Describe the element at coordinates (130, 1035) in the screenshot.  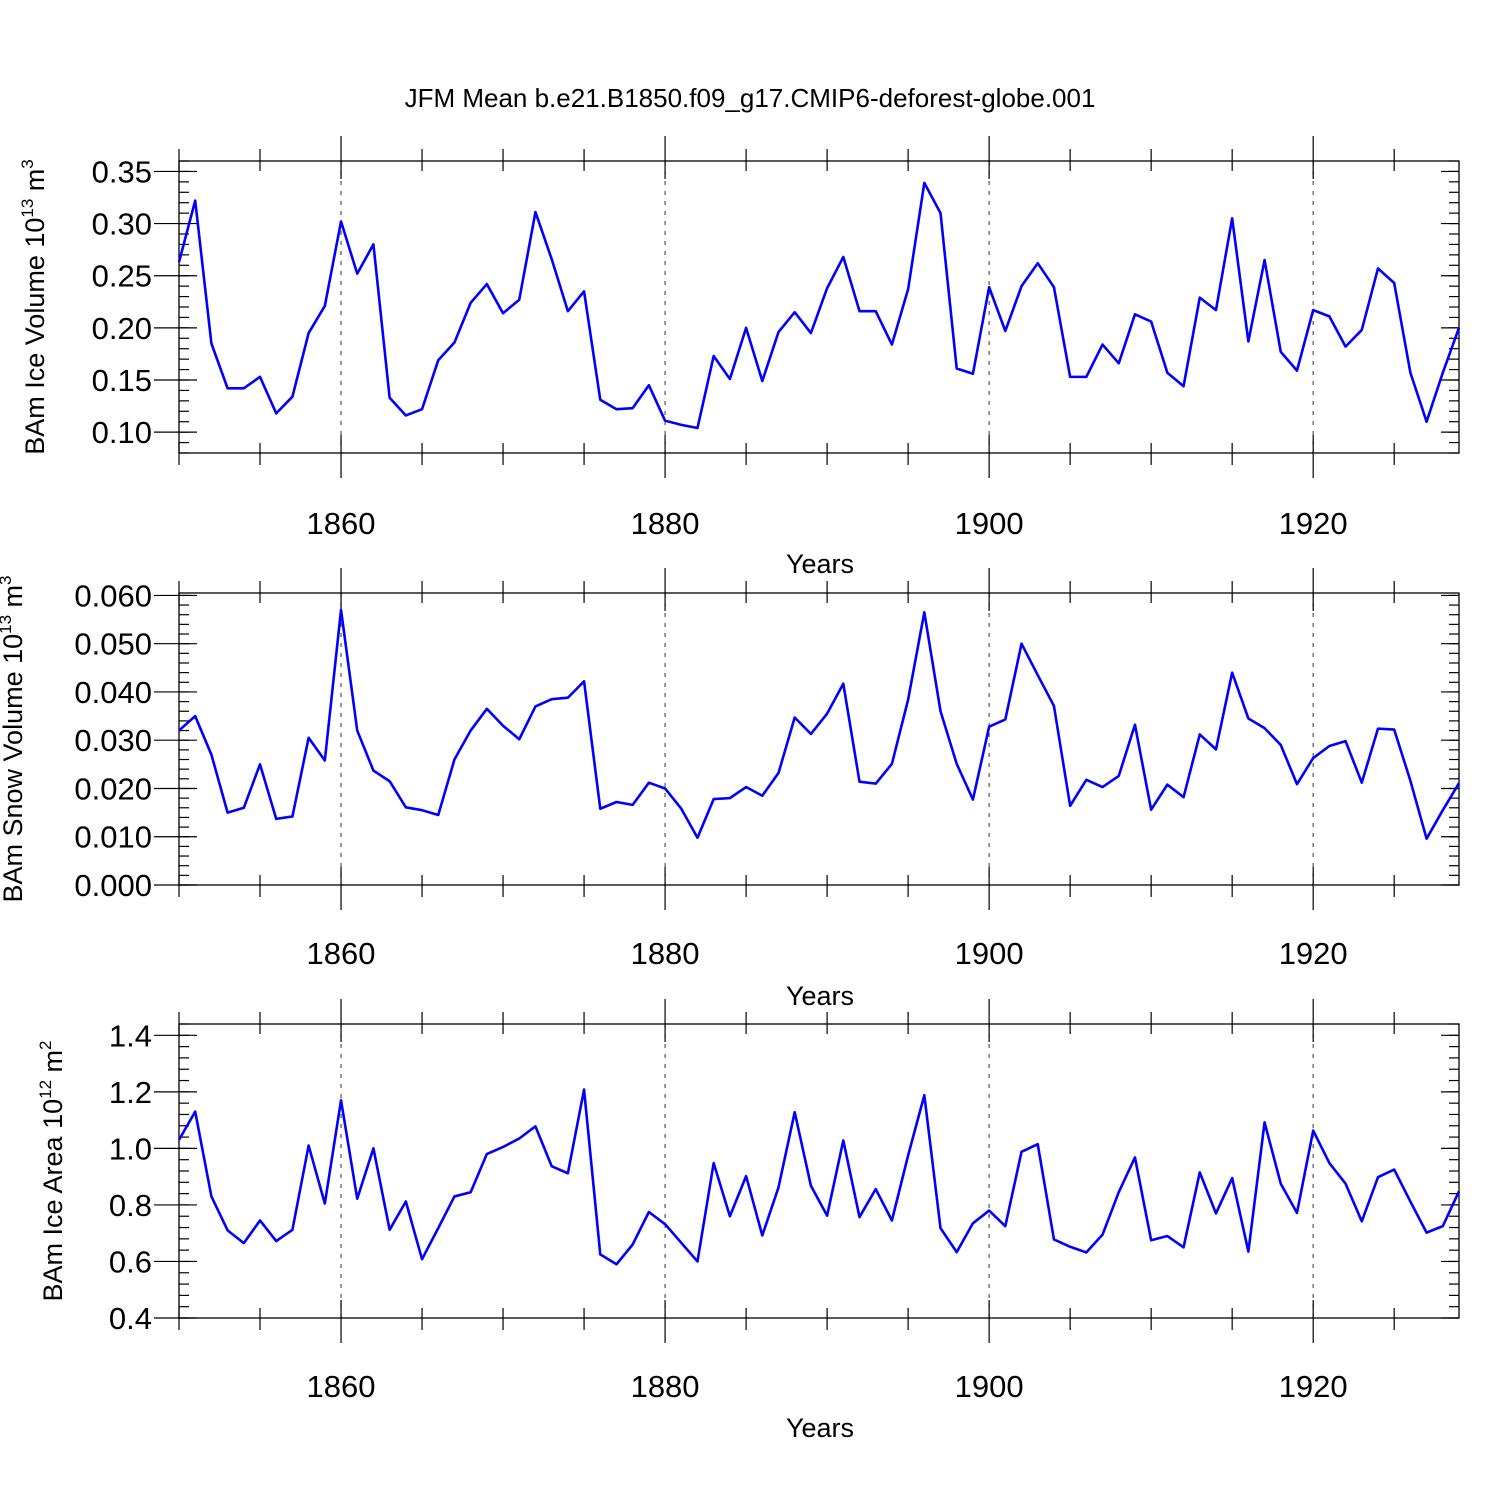
I see `y-tick-label: 1.4` at that location.